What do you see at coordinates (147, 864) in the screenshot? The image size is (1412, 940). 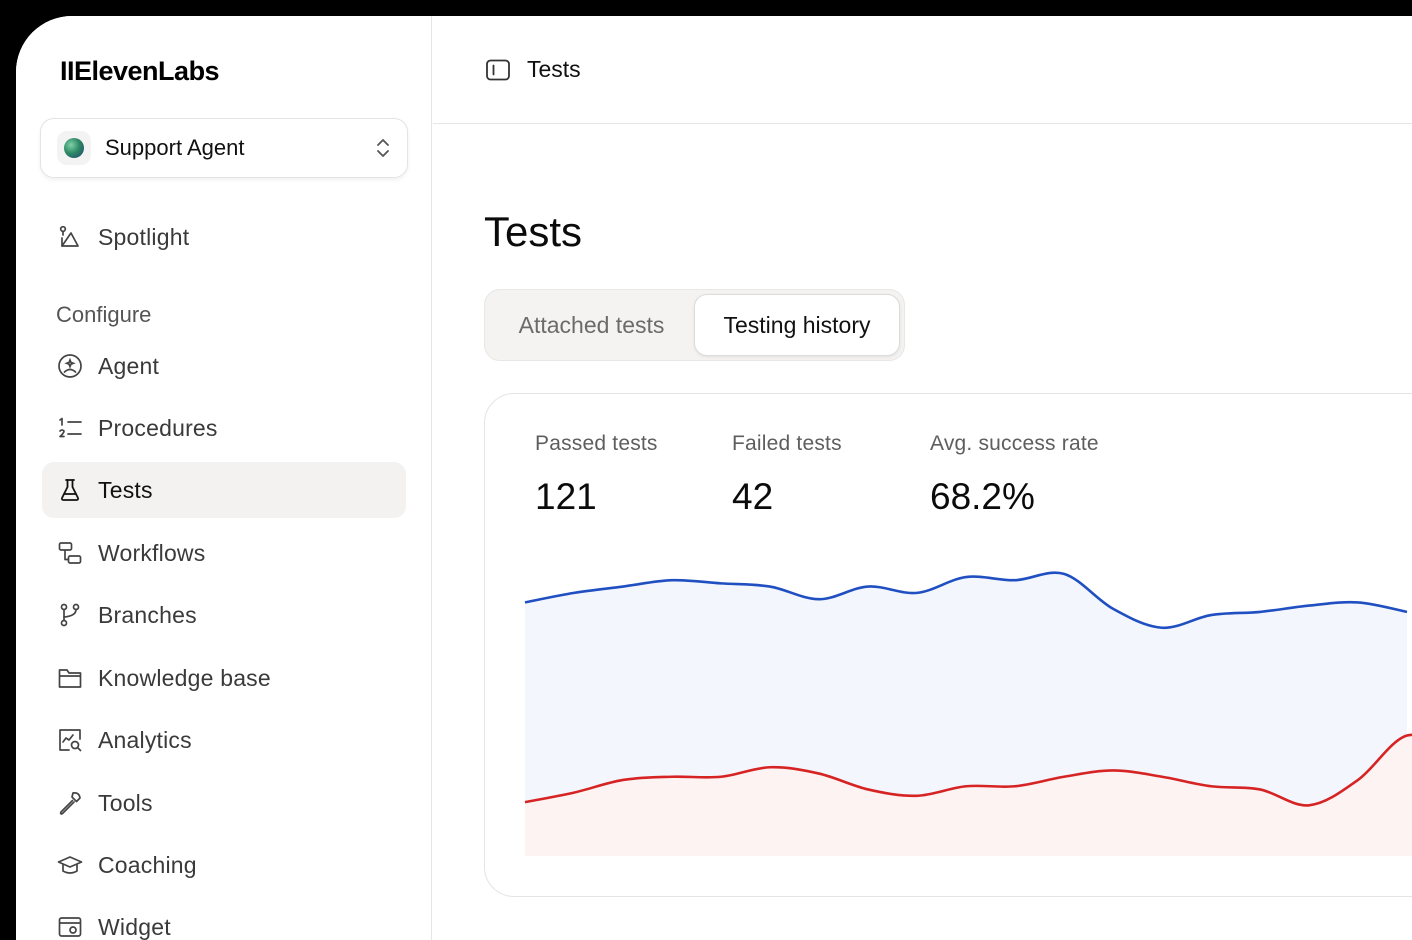 I see `sidebar-item-label: Coaching` at bounding box center [147, 864].